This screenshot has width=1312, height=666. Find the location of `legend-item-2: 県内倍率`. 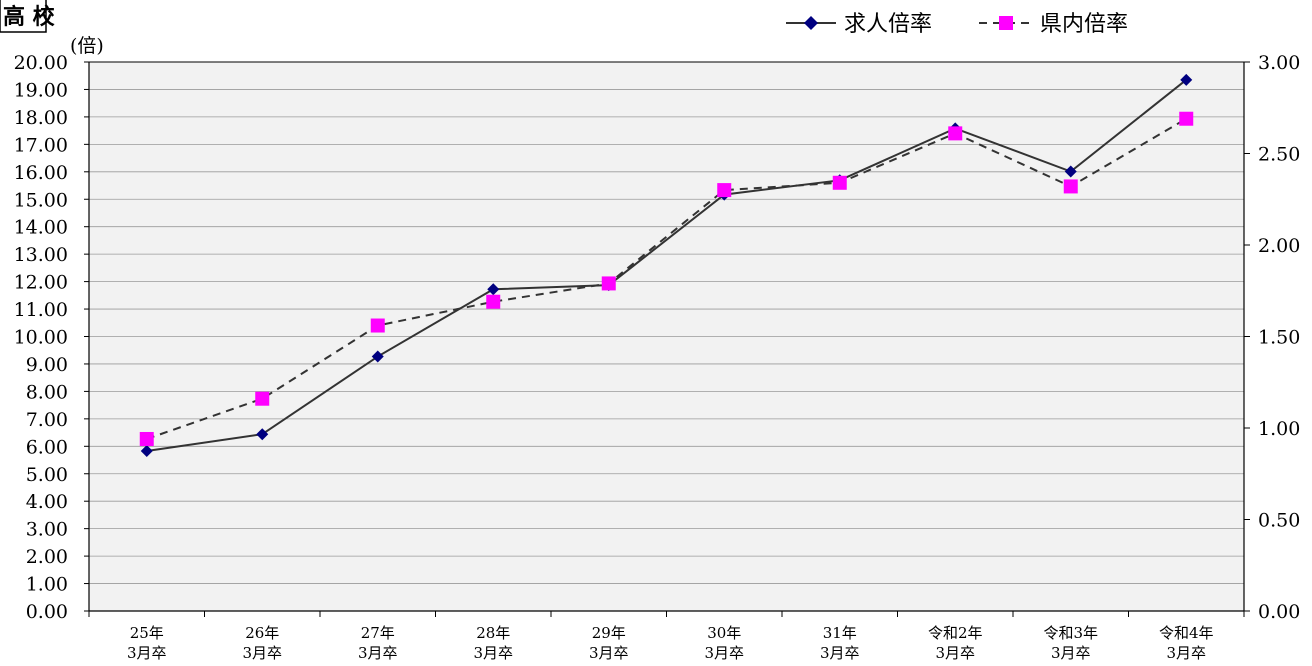

legend-item-2: 県内倍率 is located at coordinates (1053, 24).